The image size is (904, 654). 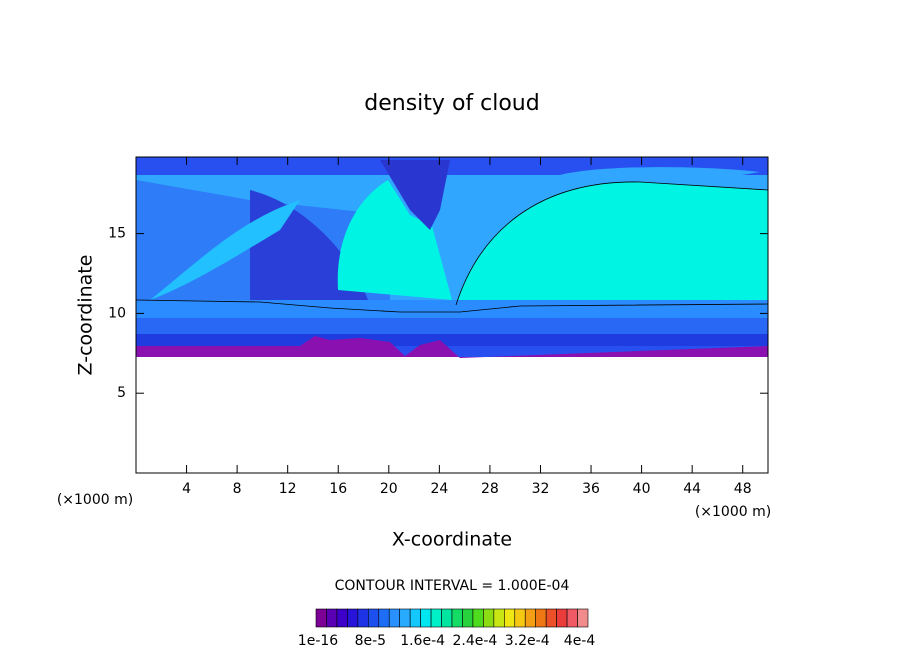 What do you see at coordinates (527, 641) in the screenshot?
I see `colorbar-label: 3.2e-4` at bounding box center [527, 641].